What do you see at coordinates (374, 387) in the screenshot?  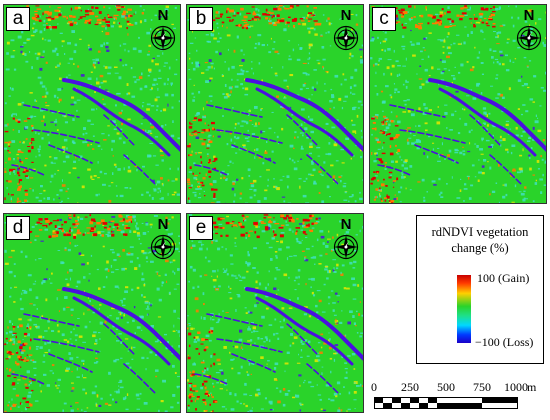 I see `scale-tick-label: 0` at bounding box center [374, 387].